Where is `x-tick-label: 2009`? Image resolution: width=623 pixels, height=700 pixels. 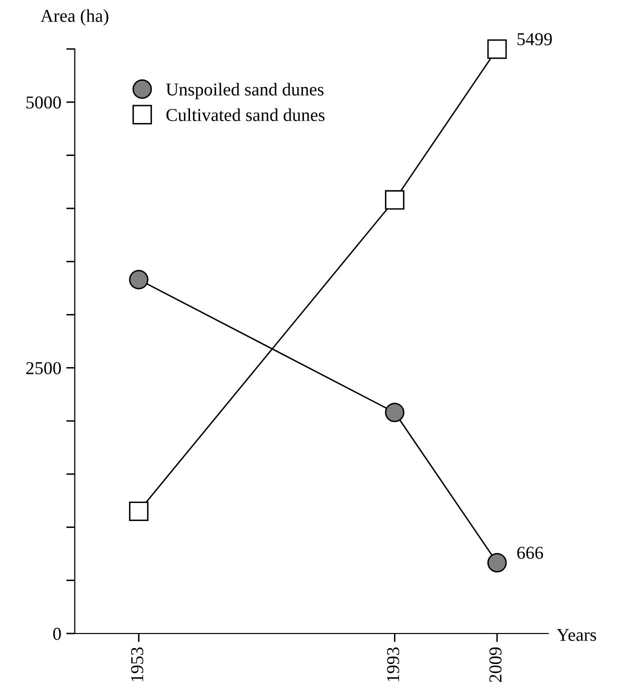 x-tick-label: 2009 is located at coordinates (495, 664).